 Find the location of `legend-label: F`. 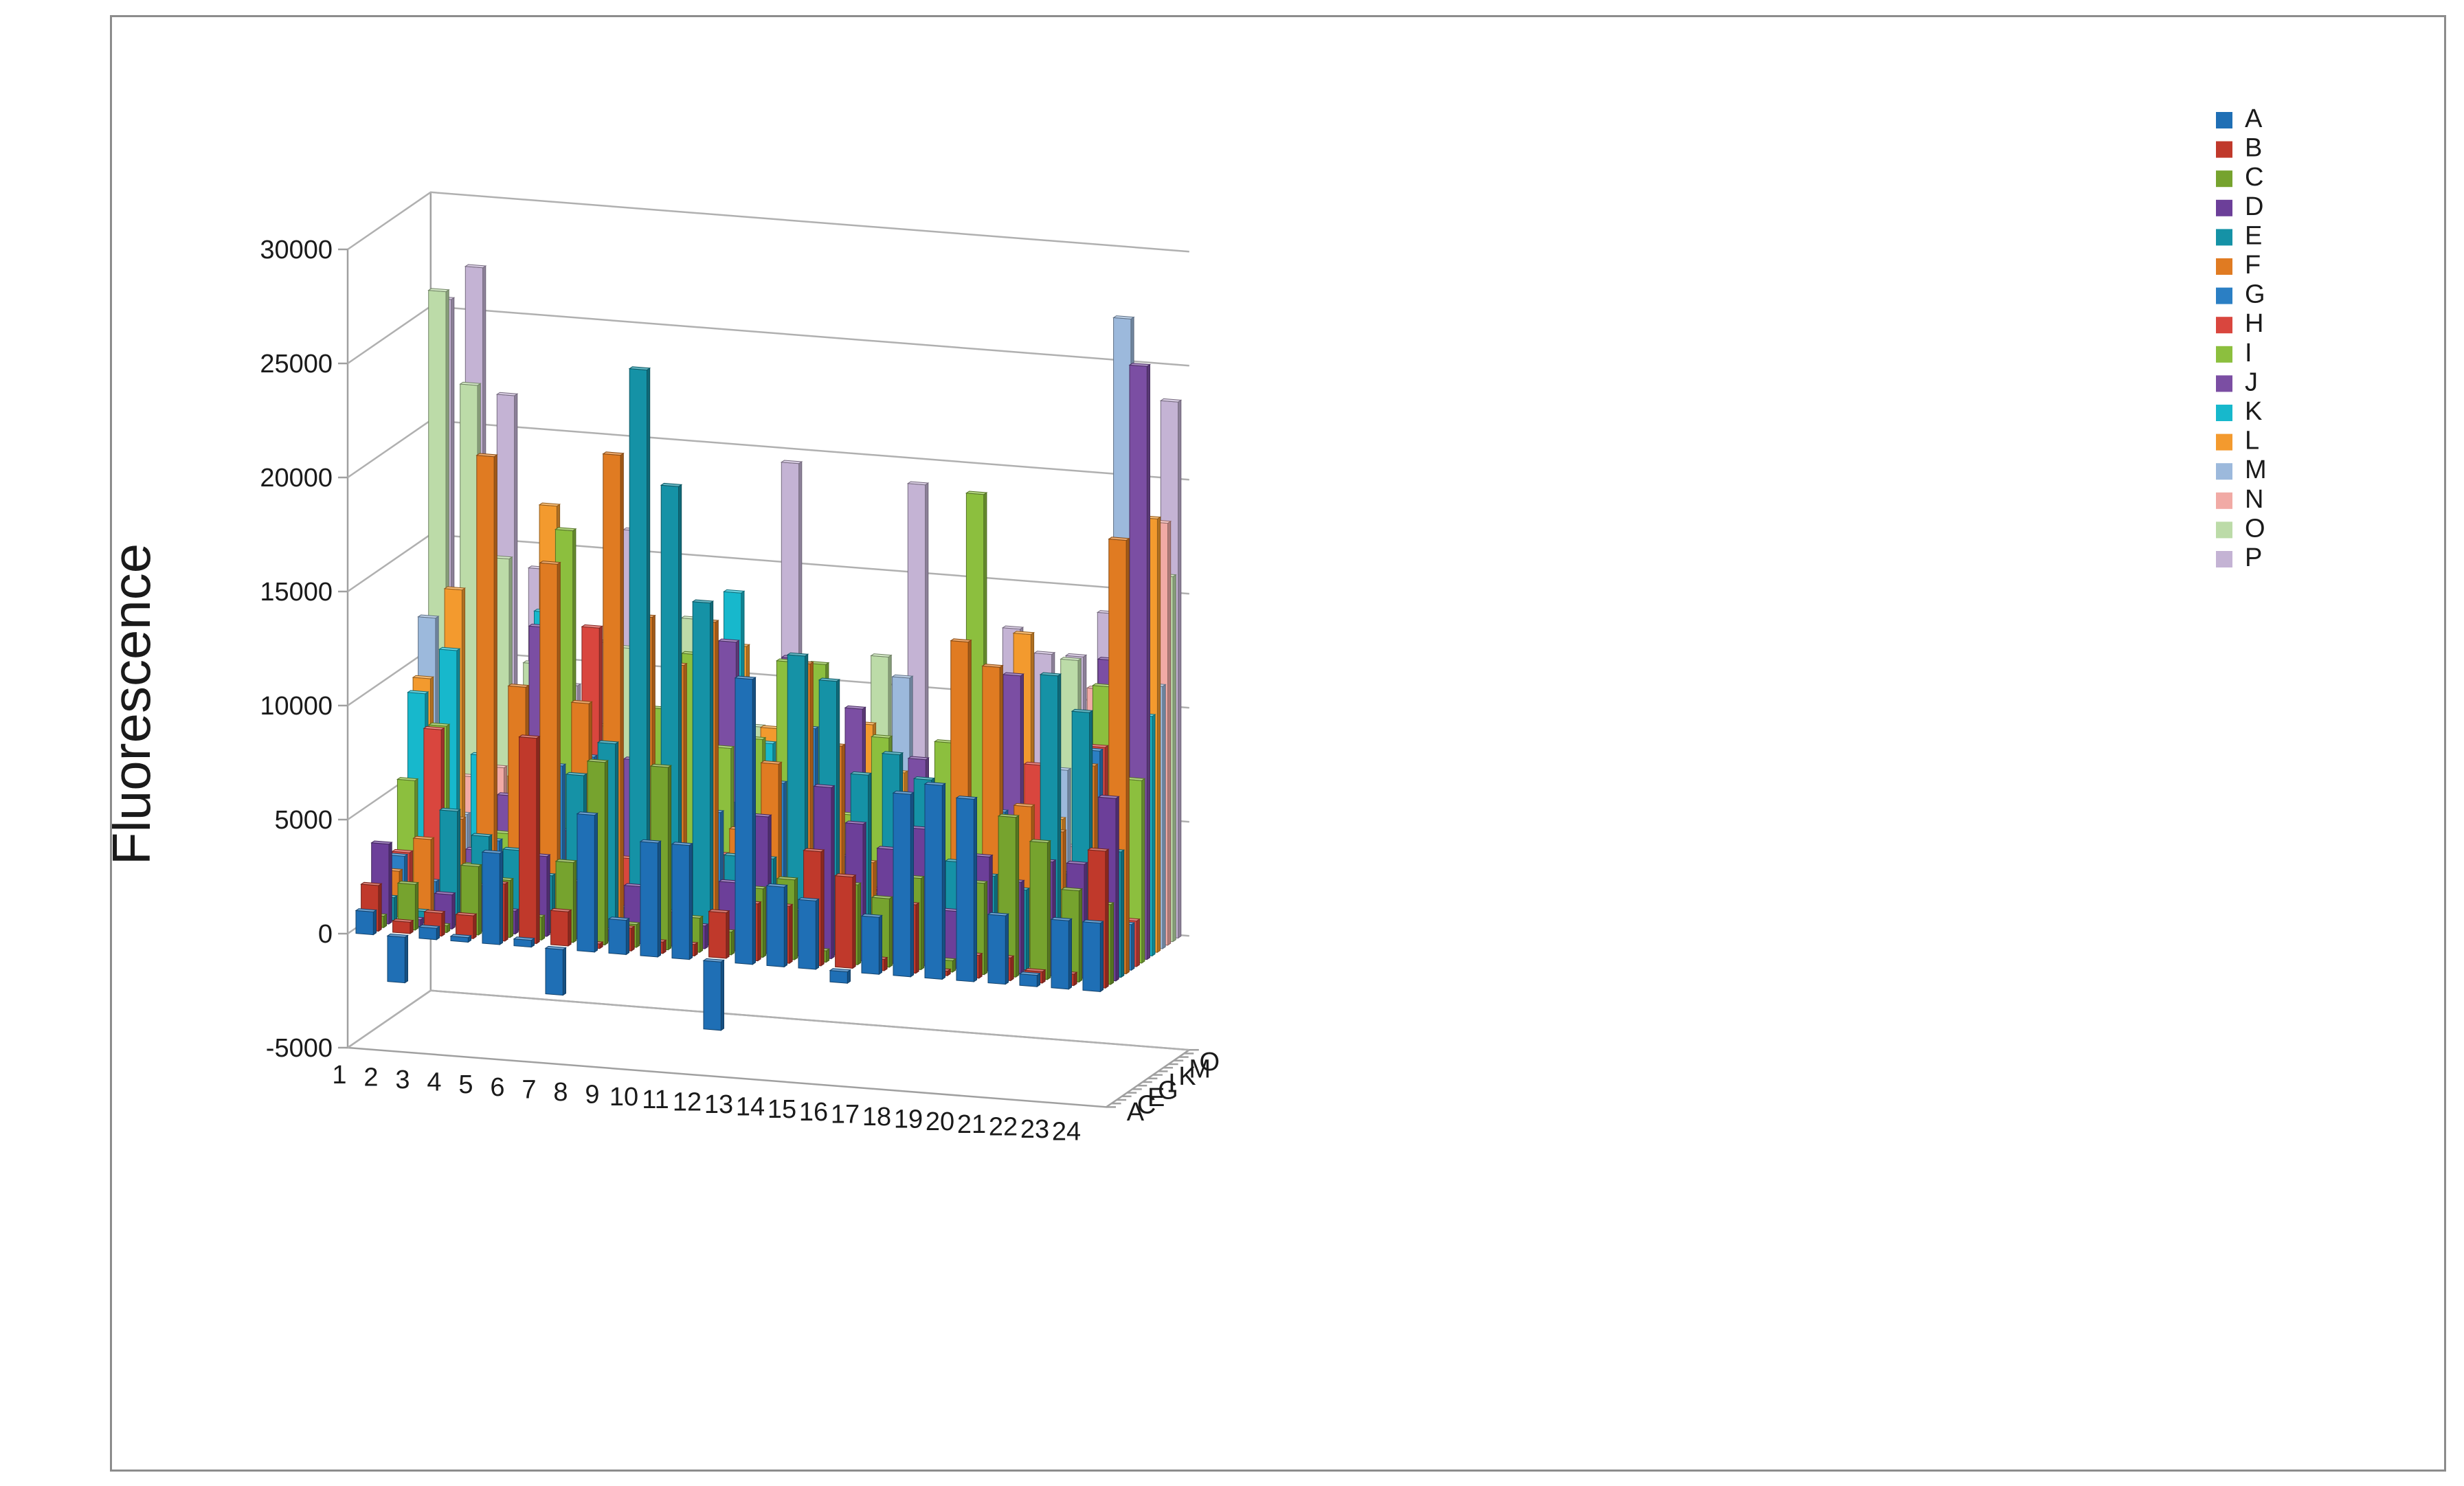

legend-label: F is located at coordinates (2253, 265).